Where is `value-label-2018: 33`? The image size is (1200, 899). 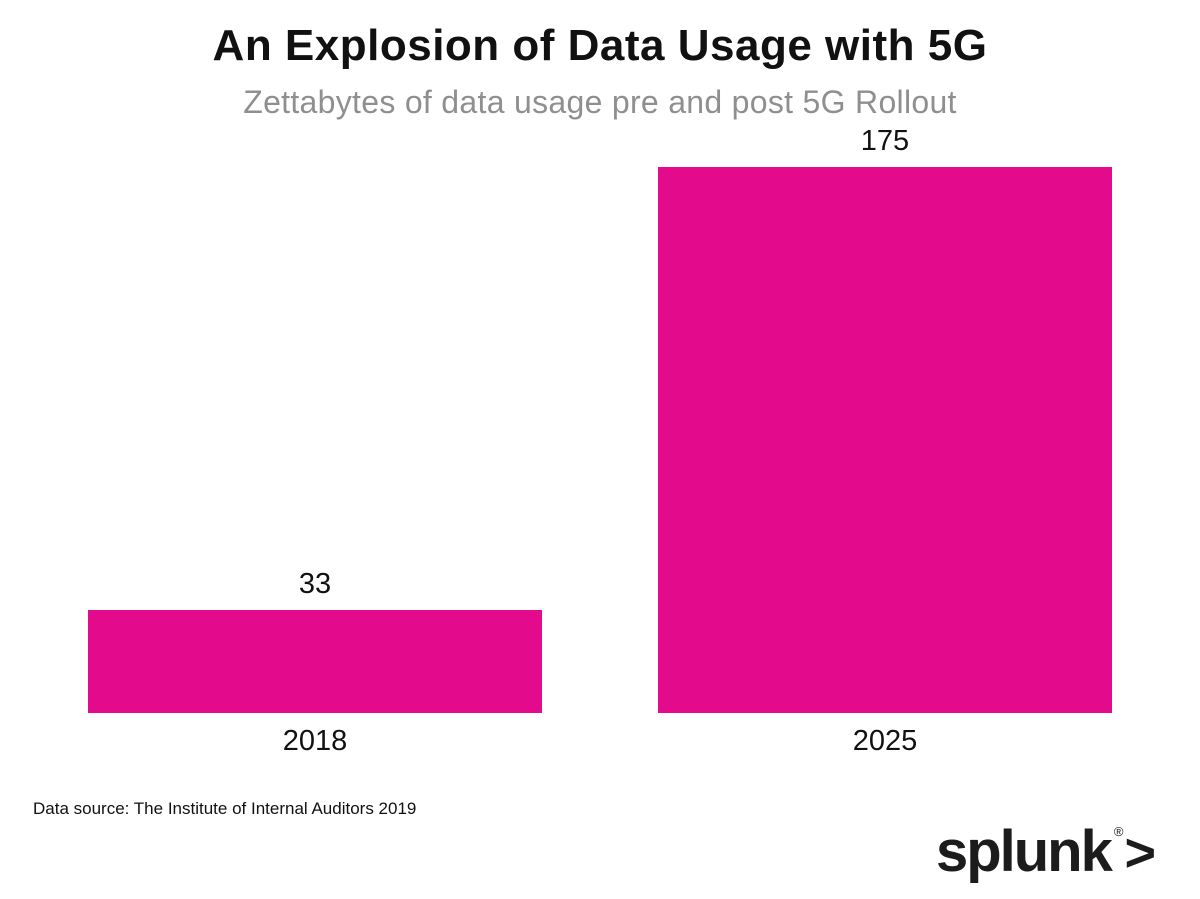 value-label-2018: 33 is located at coordinates (315, 584).